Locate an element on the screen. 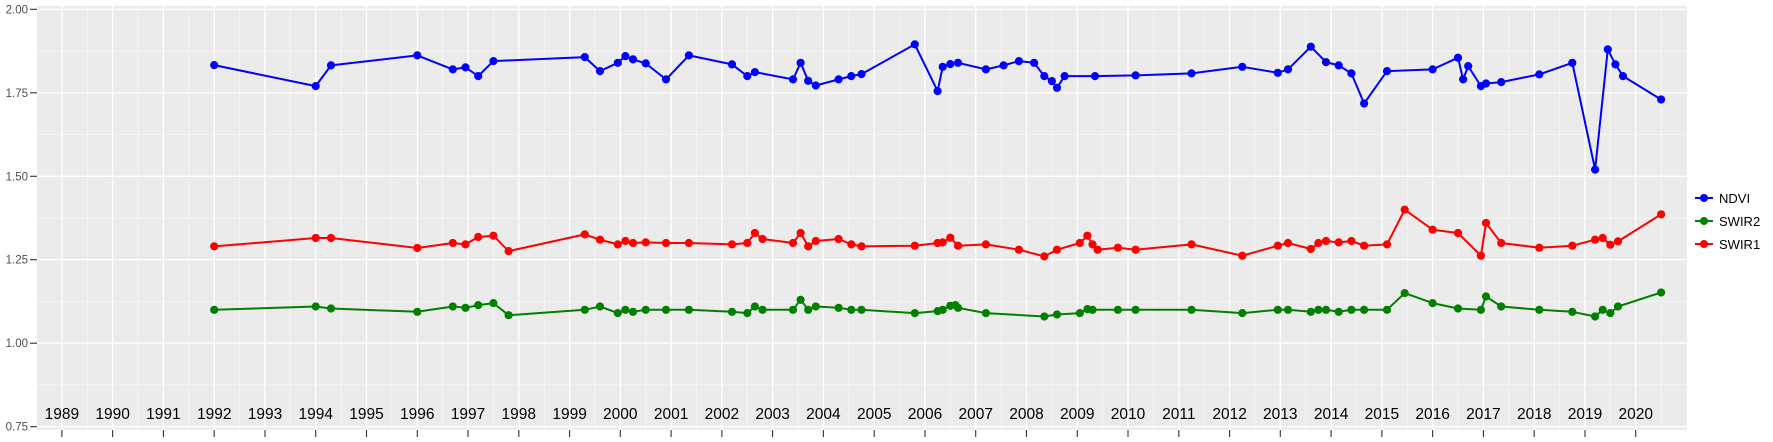 Image resolution: width=1773 pixels, height=442 pixels. svg-text: 0.75 is located at coordinates (17, 428).